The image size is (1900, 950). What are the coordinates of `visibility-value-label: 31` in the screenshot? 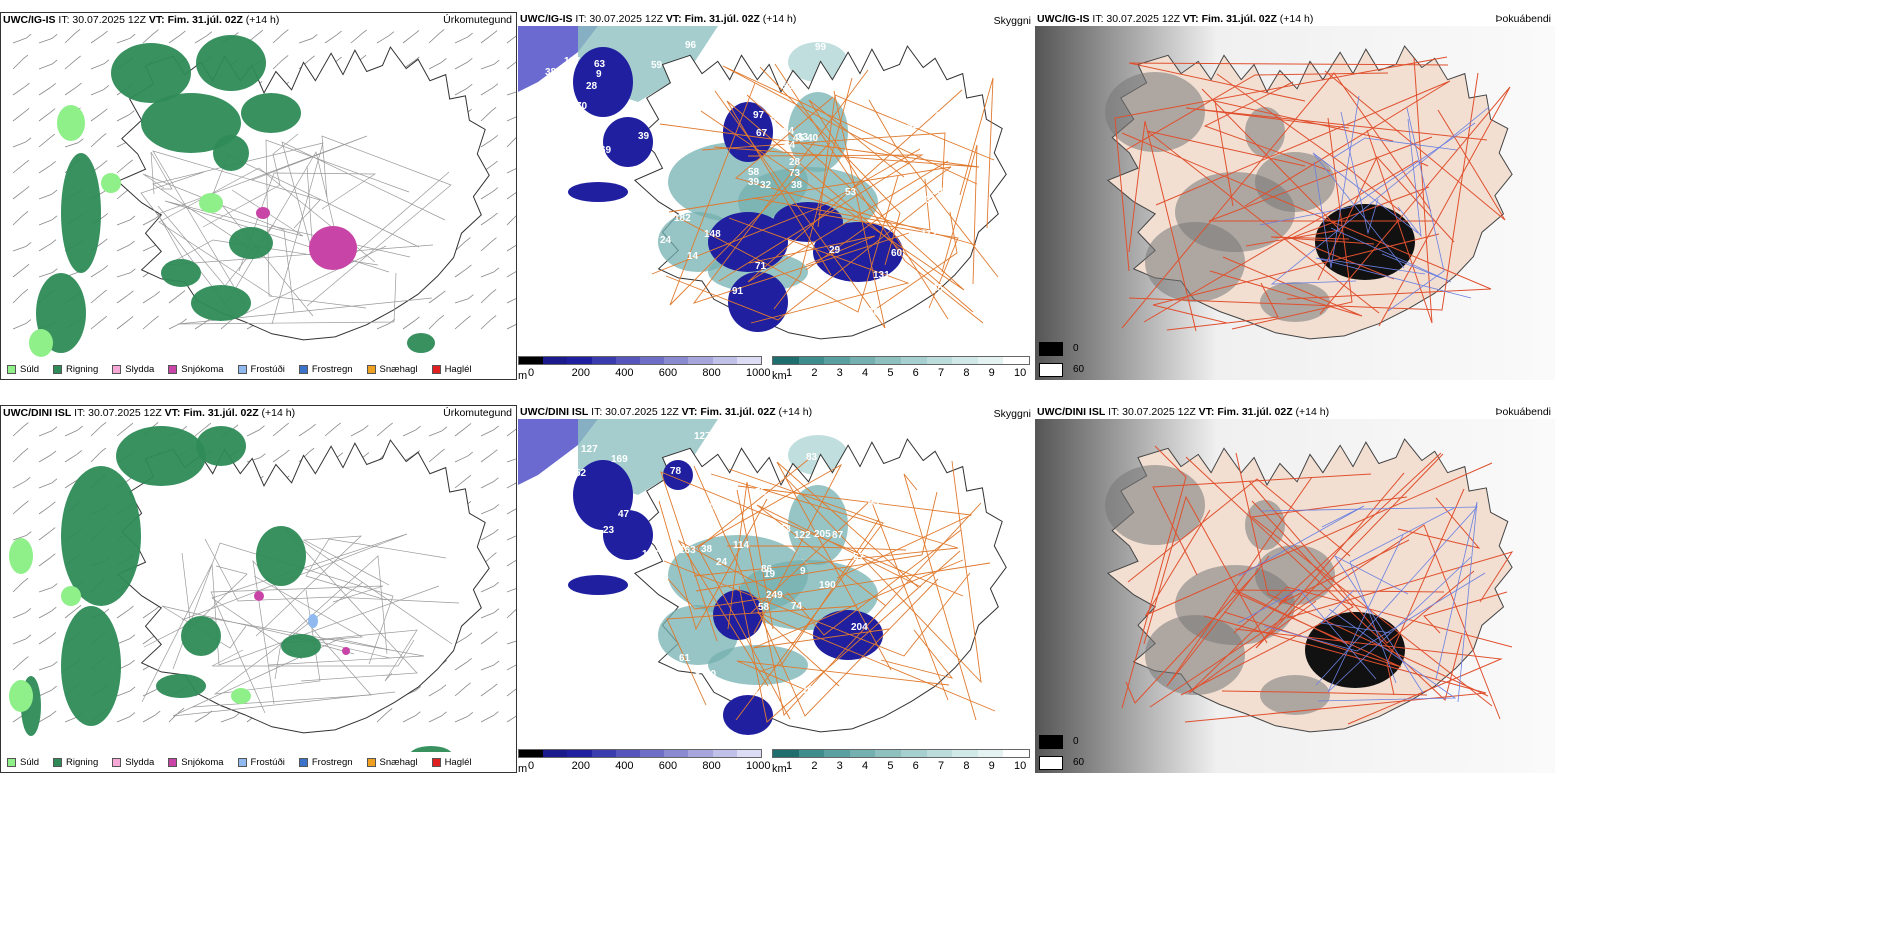 It's located at (931, 200).